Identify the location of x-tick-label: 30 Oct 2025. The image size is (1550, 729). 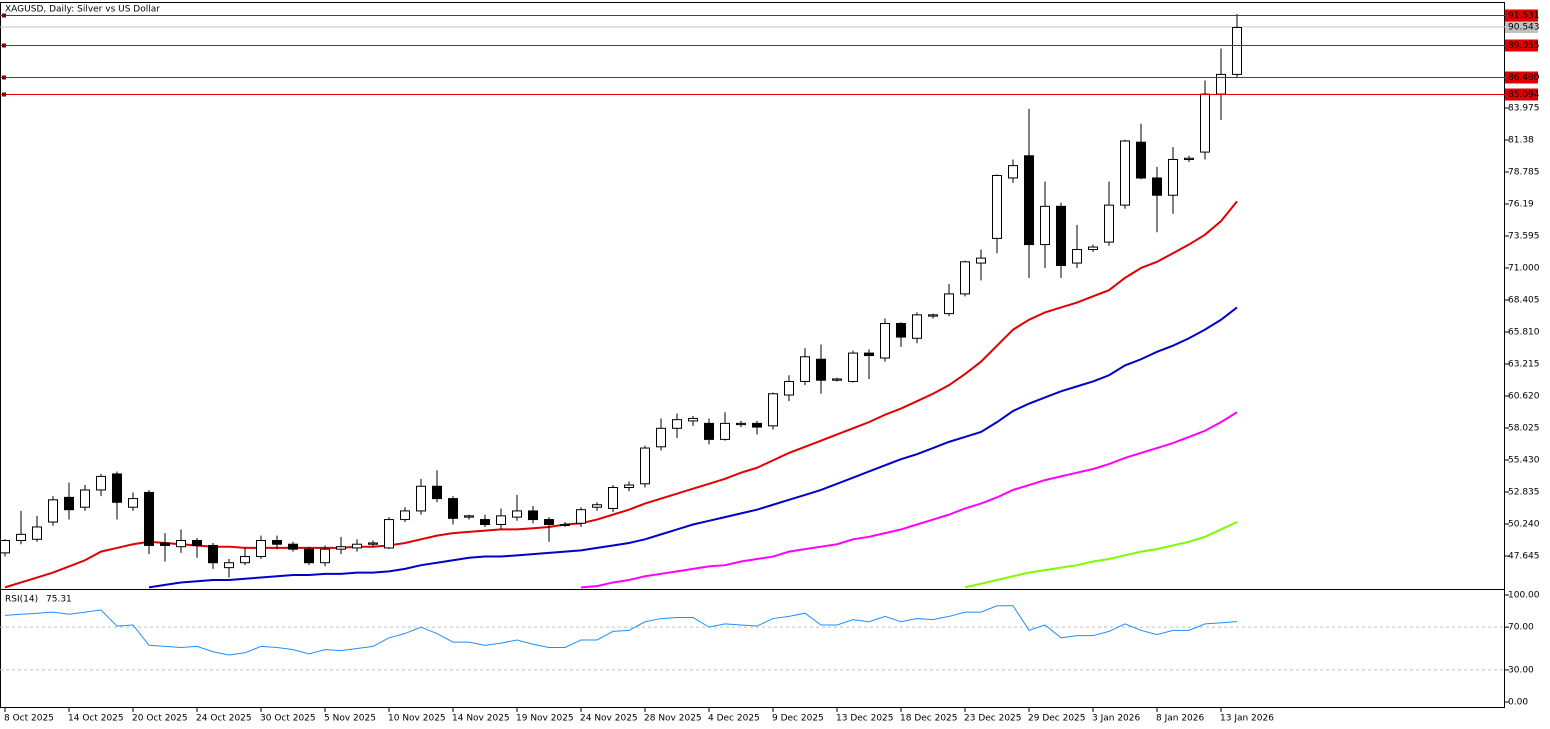
(288, 719).